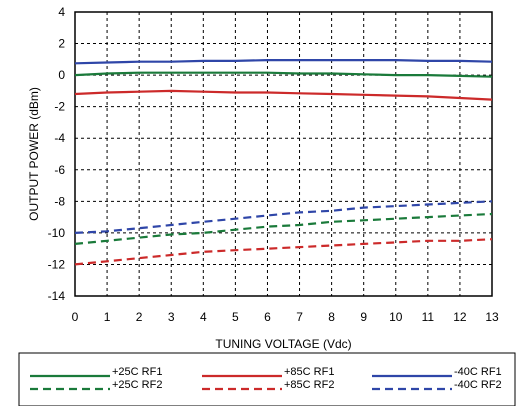 Image resolution: width=517 pixels, height=406 pixels. I want to click on x-tick-label: 11, so click(428, 317).